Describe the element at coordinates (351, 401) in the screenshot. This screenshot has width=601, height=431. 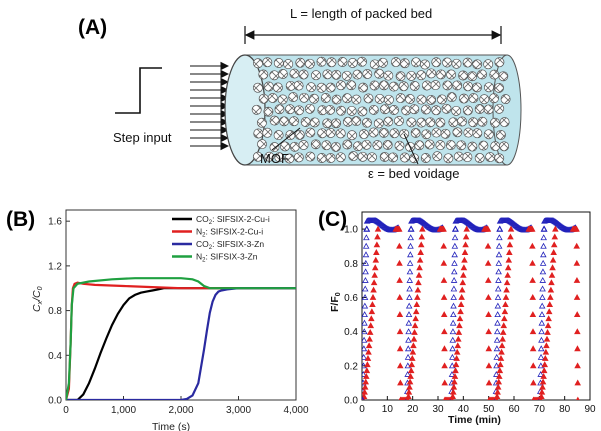
I see `y-tick-label: 0.0` at that location.